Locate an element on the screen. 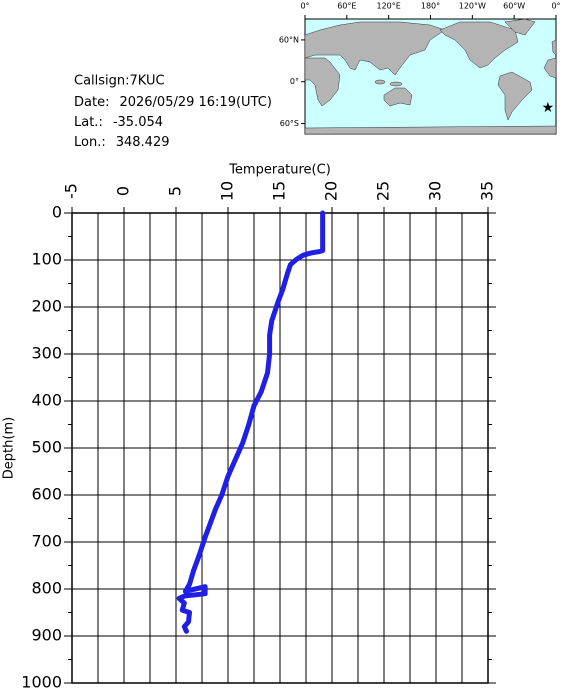  y-tick-label: 700 is located at coordinates (46, 541).